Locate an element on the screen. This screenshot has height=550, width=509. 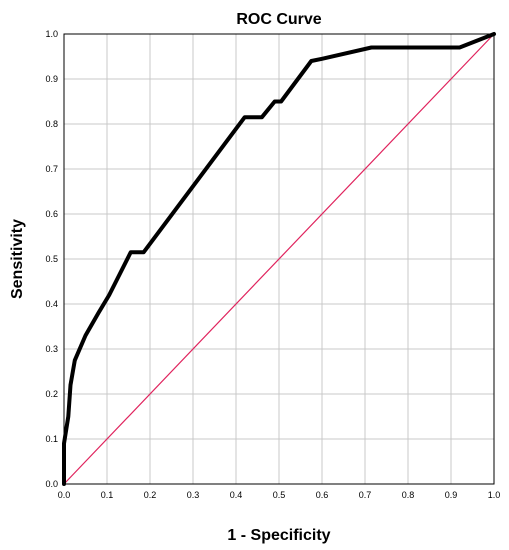
x-tick-label: 0.0 is located at coordinates (64, 495).